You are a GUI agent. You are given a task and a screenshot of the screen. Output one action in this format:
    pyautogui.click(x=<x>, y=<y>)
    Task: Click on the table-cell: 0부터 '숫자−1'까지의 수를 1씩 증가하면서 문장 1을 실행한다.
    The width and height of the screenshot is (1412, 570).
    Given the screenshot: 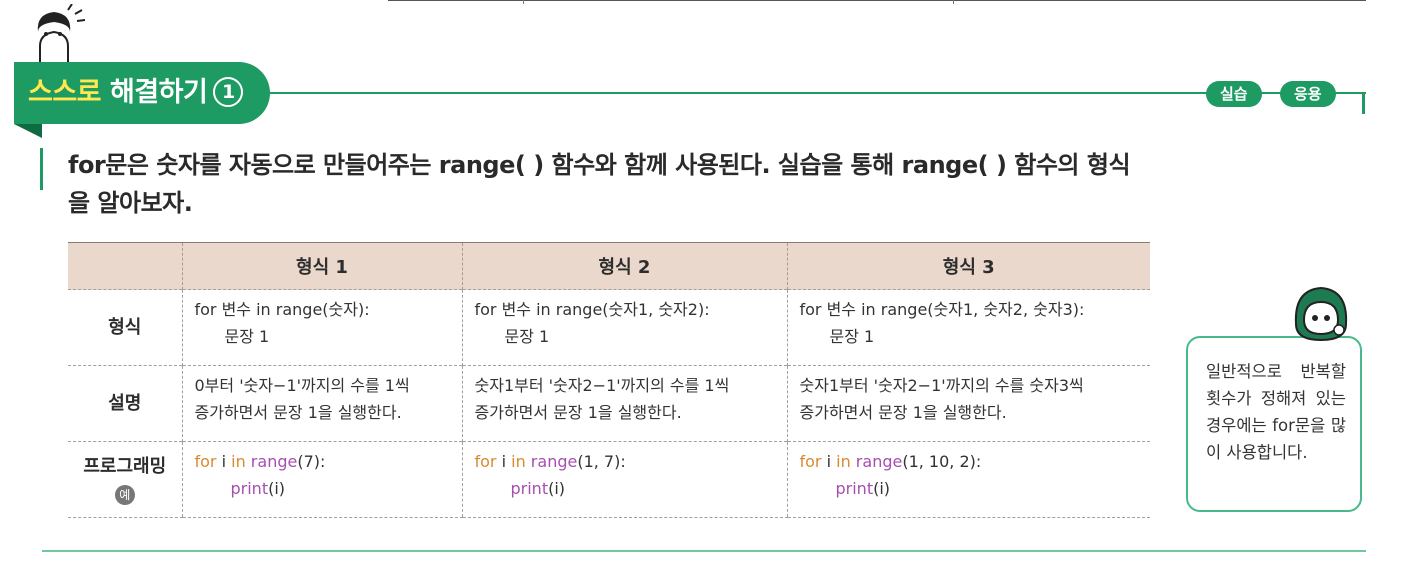 What is the action you would take?
    pyautogui.click(x=321, y=403)
    